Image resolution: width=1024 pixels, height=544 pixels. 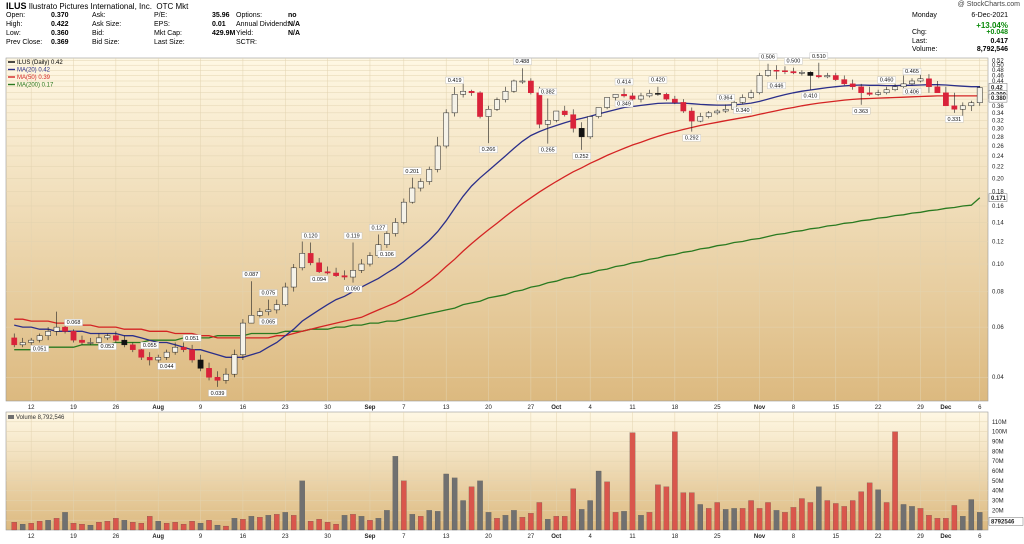 What do you see at coordinates (162, 24) in the screenshot?
I see `quote-label: EPS:` at bounding box center [162, 24].